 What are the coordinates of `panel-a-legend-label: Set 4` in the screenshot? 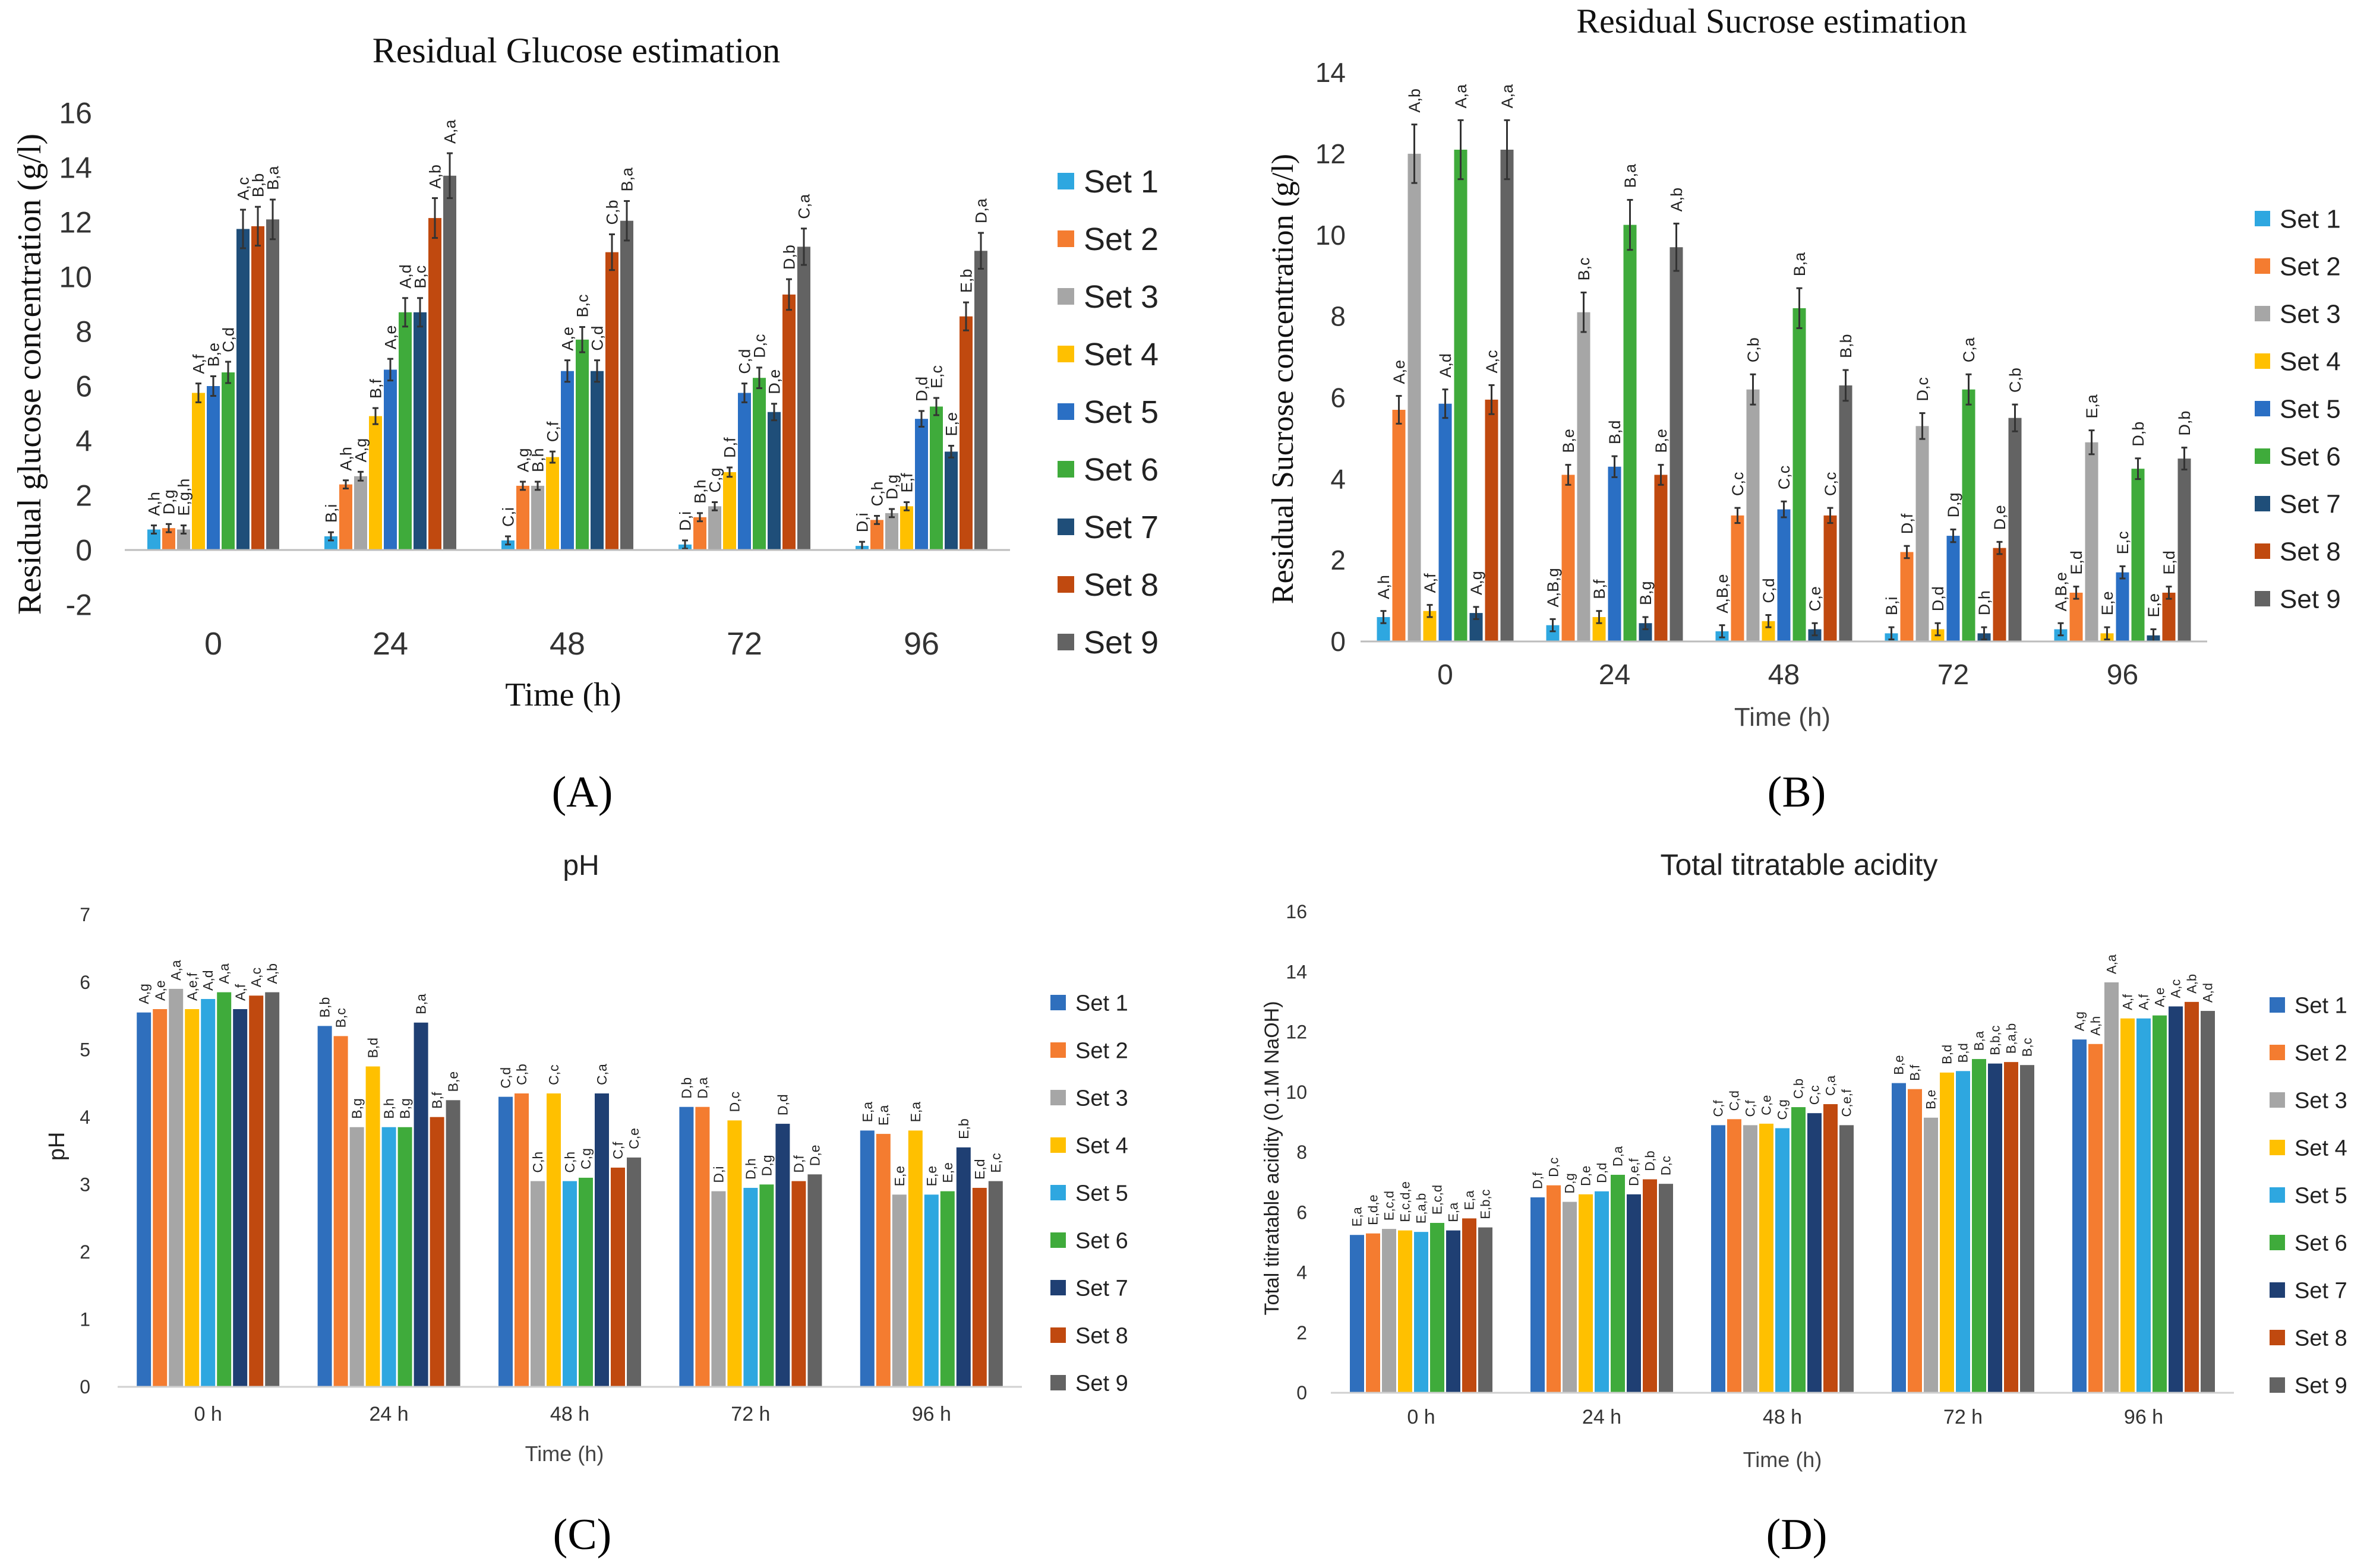 It's located at (1121, 354).